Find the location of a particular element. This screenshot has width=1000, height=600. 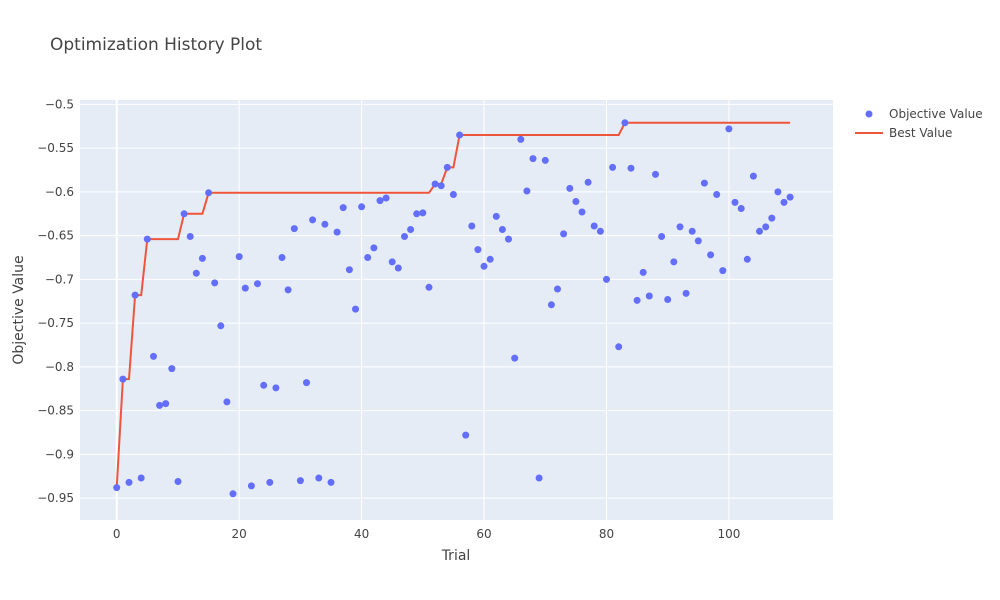

legend-objective-marker is located at coordinates (869, 114).